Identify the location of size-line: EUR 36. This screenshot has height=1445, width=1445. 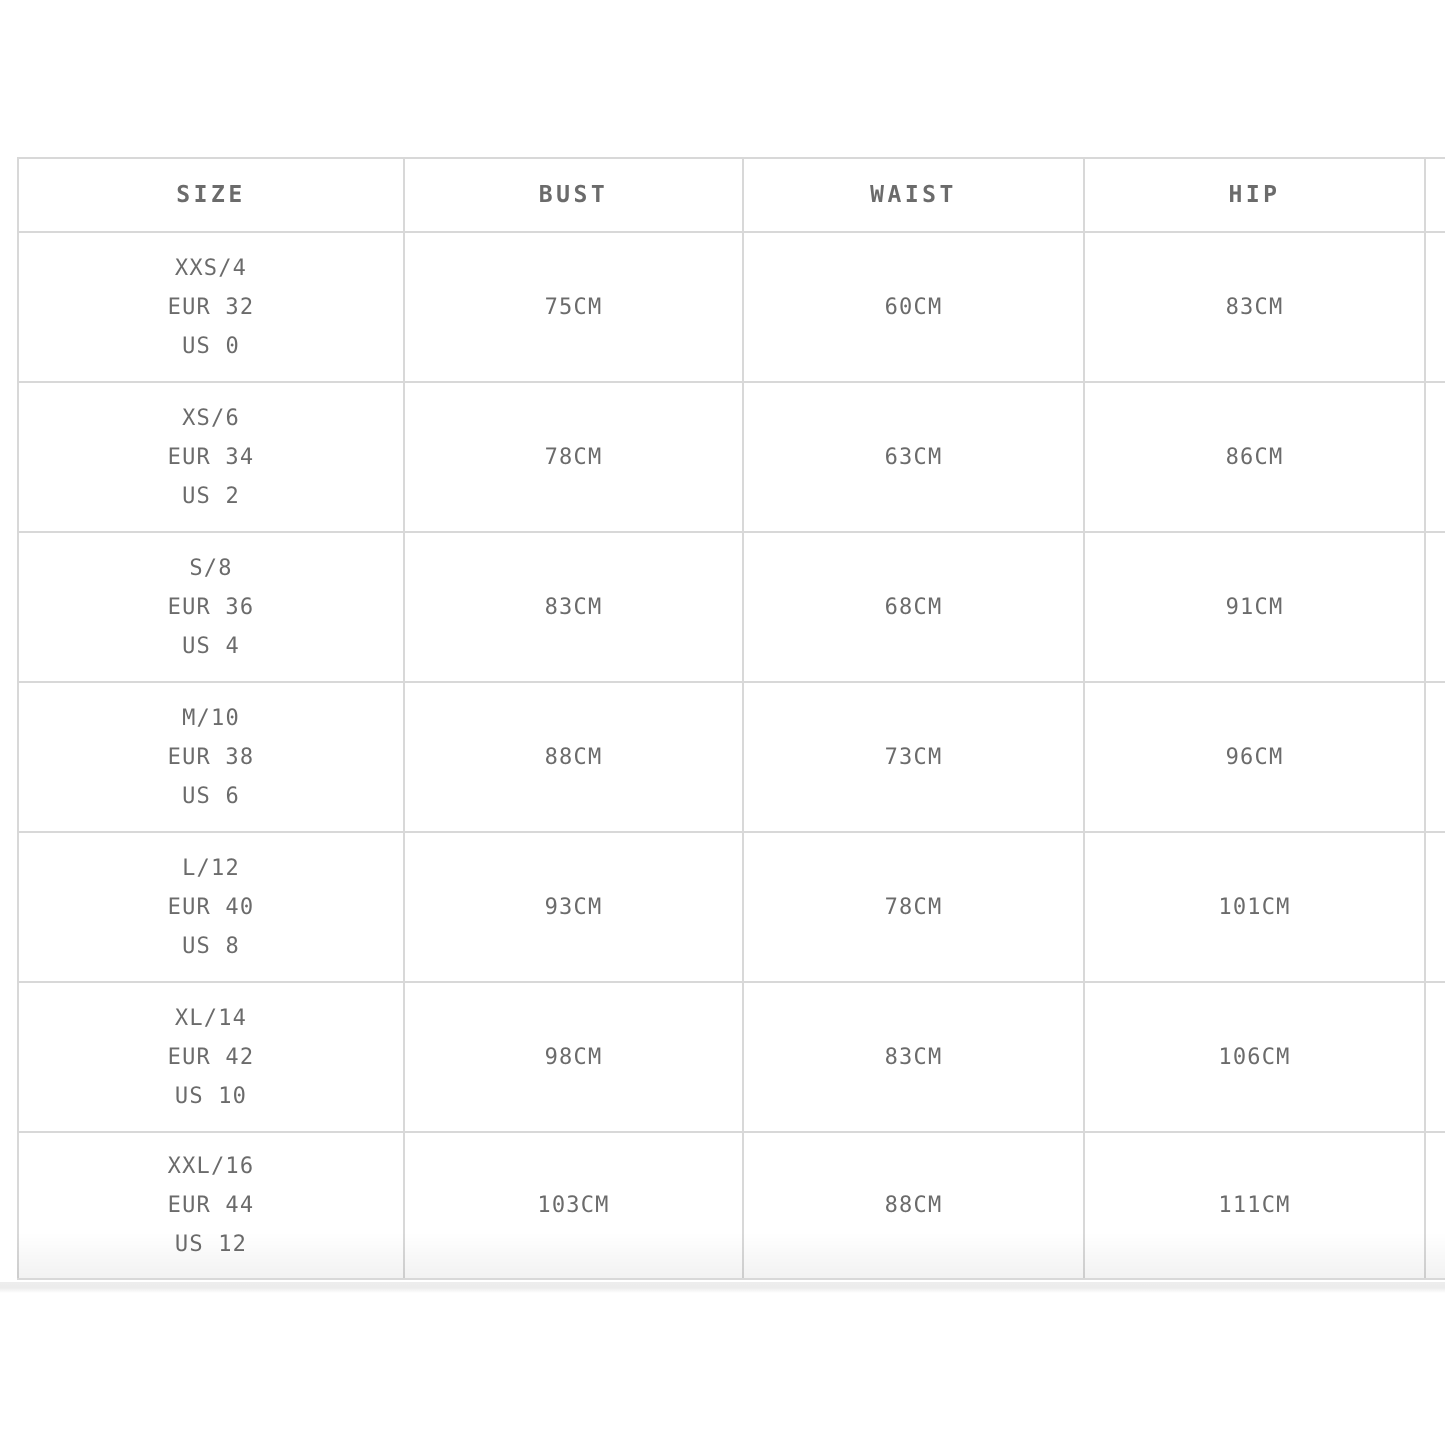
(211, 607).